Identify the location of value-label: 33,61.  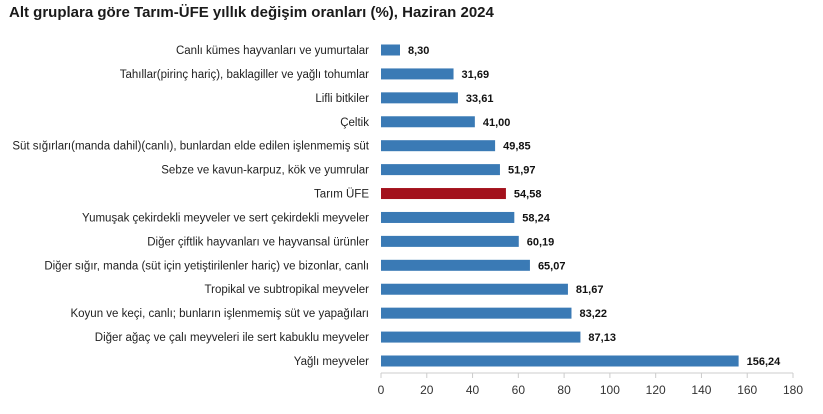
(480, 99).